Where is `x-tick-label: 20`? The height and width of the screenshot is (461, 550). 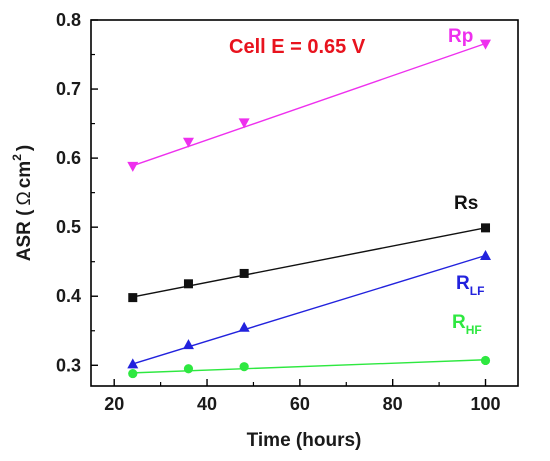
x-tick-label: 20 is located at coordinates (114, 404).